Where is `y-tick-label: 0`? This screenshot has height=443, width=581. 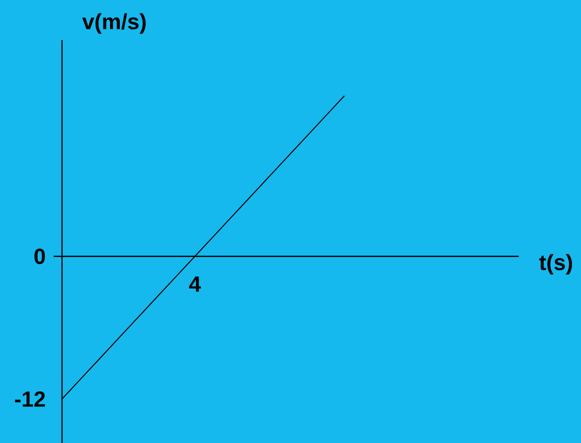
y-tick-label: 0 is located at coordinates (39, 256).